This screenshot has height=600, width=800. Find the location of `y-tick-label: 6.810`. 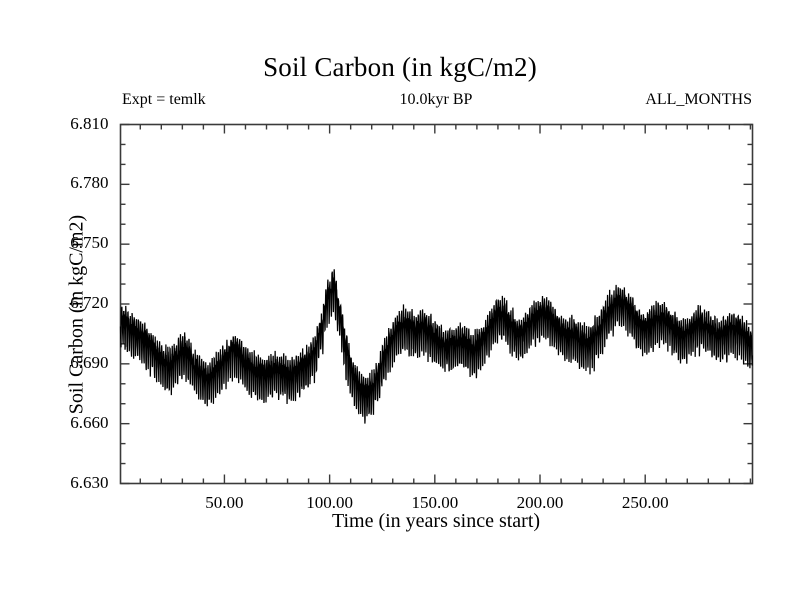

y-tick-label: 6.810 is located at coordinates (89, 123).